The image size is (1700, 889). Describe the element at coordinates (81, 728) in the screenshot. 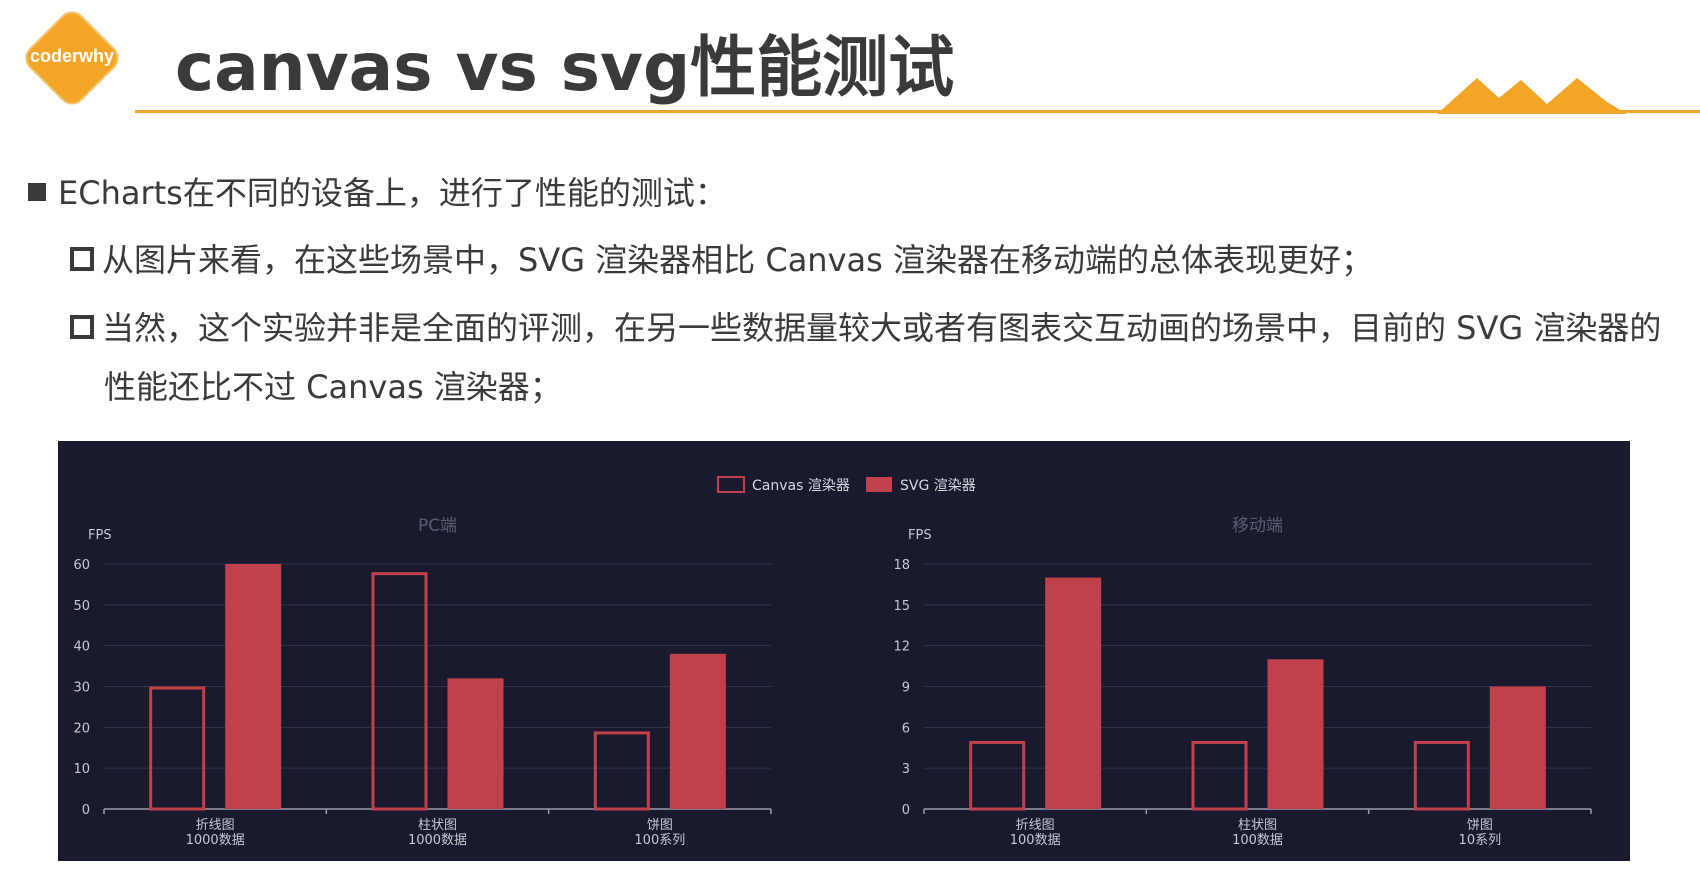

I see `y-tick-label: 20` at that location.